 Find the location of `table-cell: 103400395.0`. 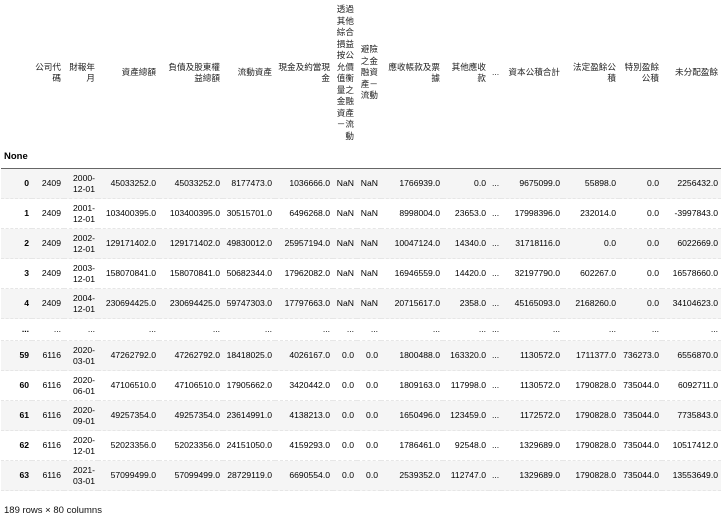

table-cell: 103400395.0 is located at coordinates (130, 212).